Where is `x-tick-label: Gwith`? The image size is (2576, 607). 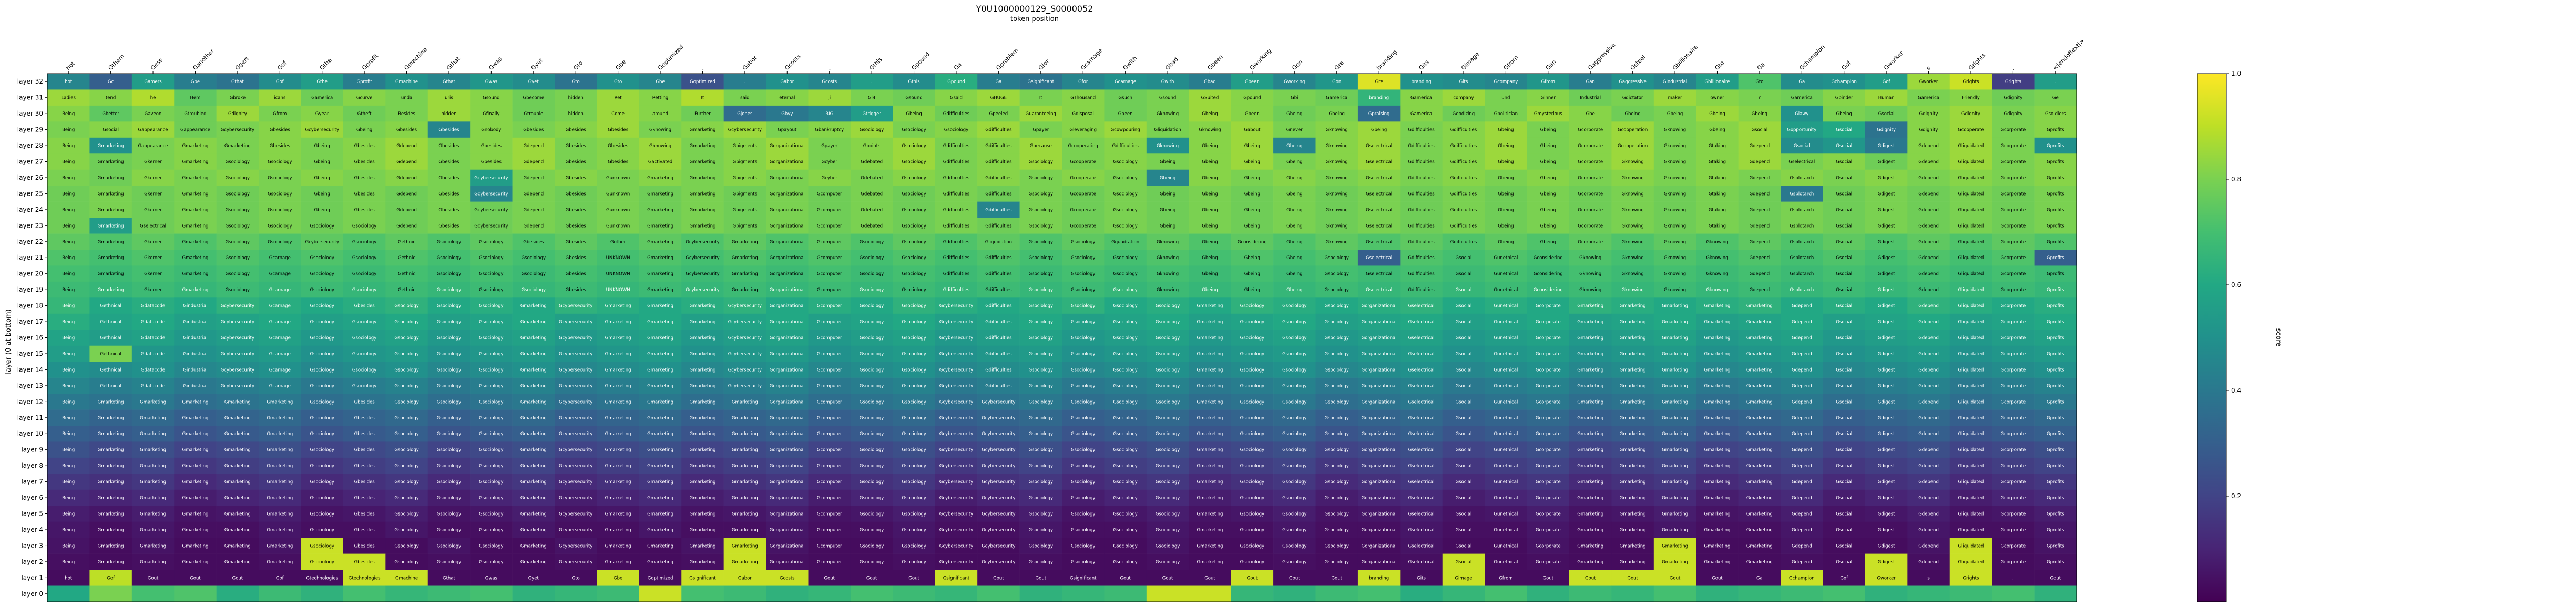
x-tick-label: Gwith is located at coordinates (1130, 63).